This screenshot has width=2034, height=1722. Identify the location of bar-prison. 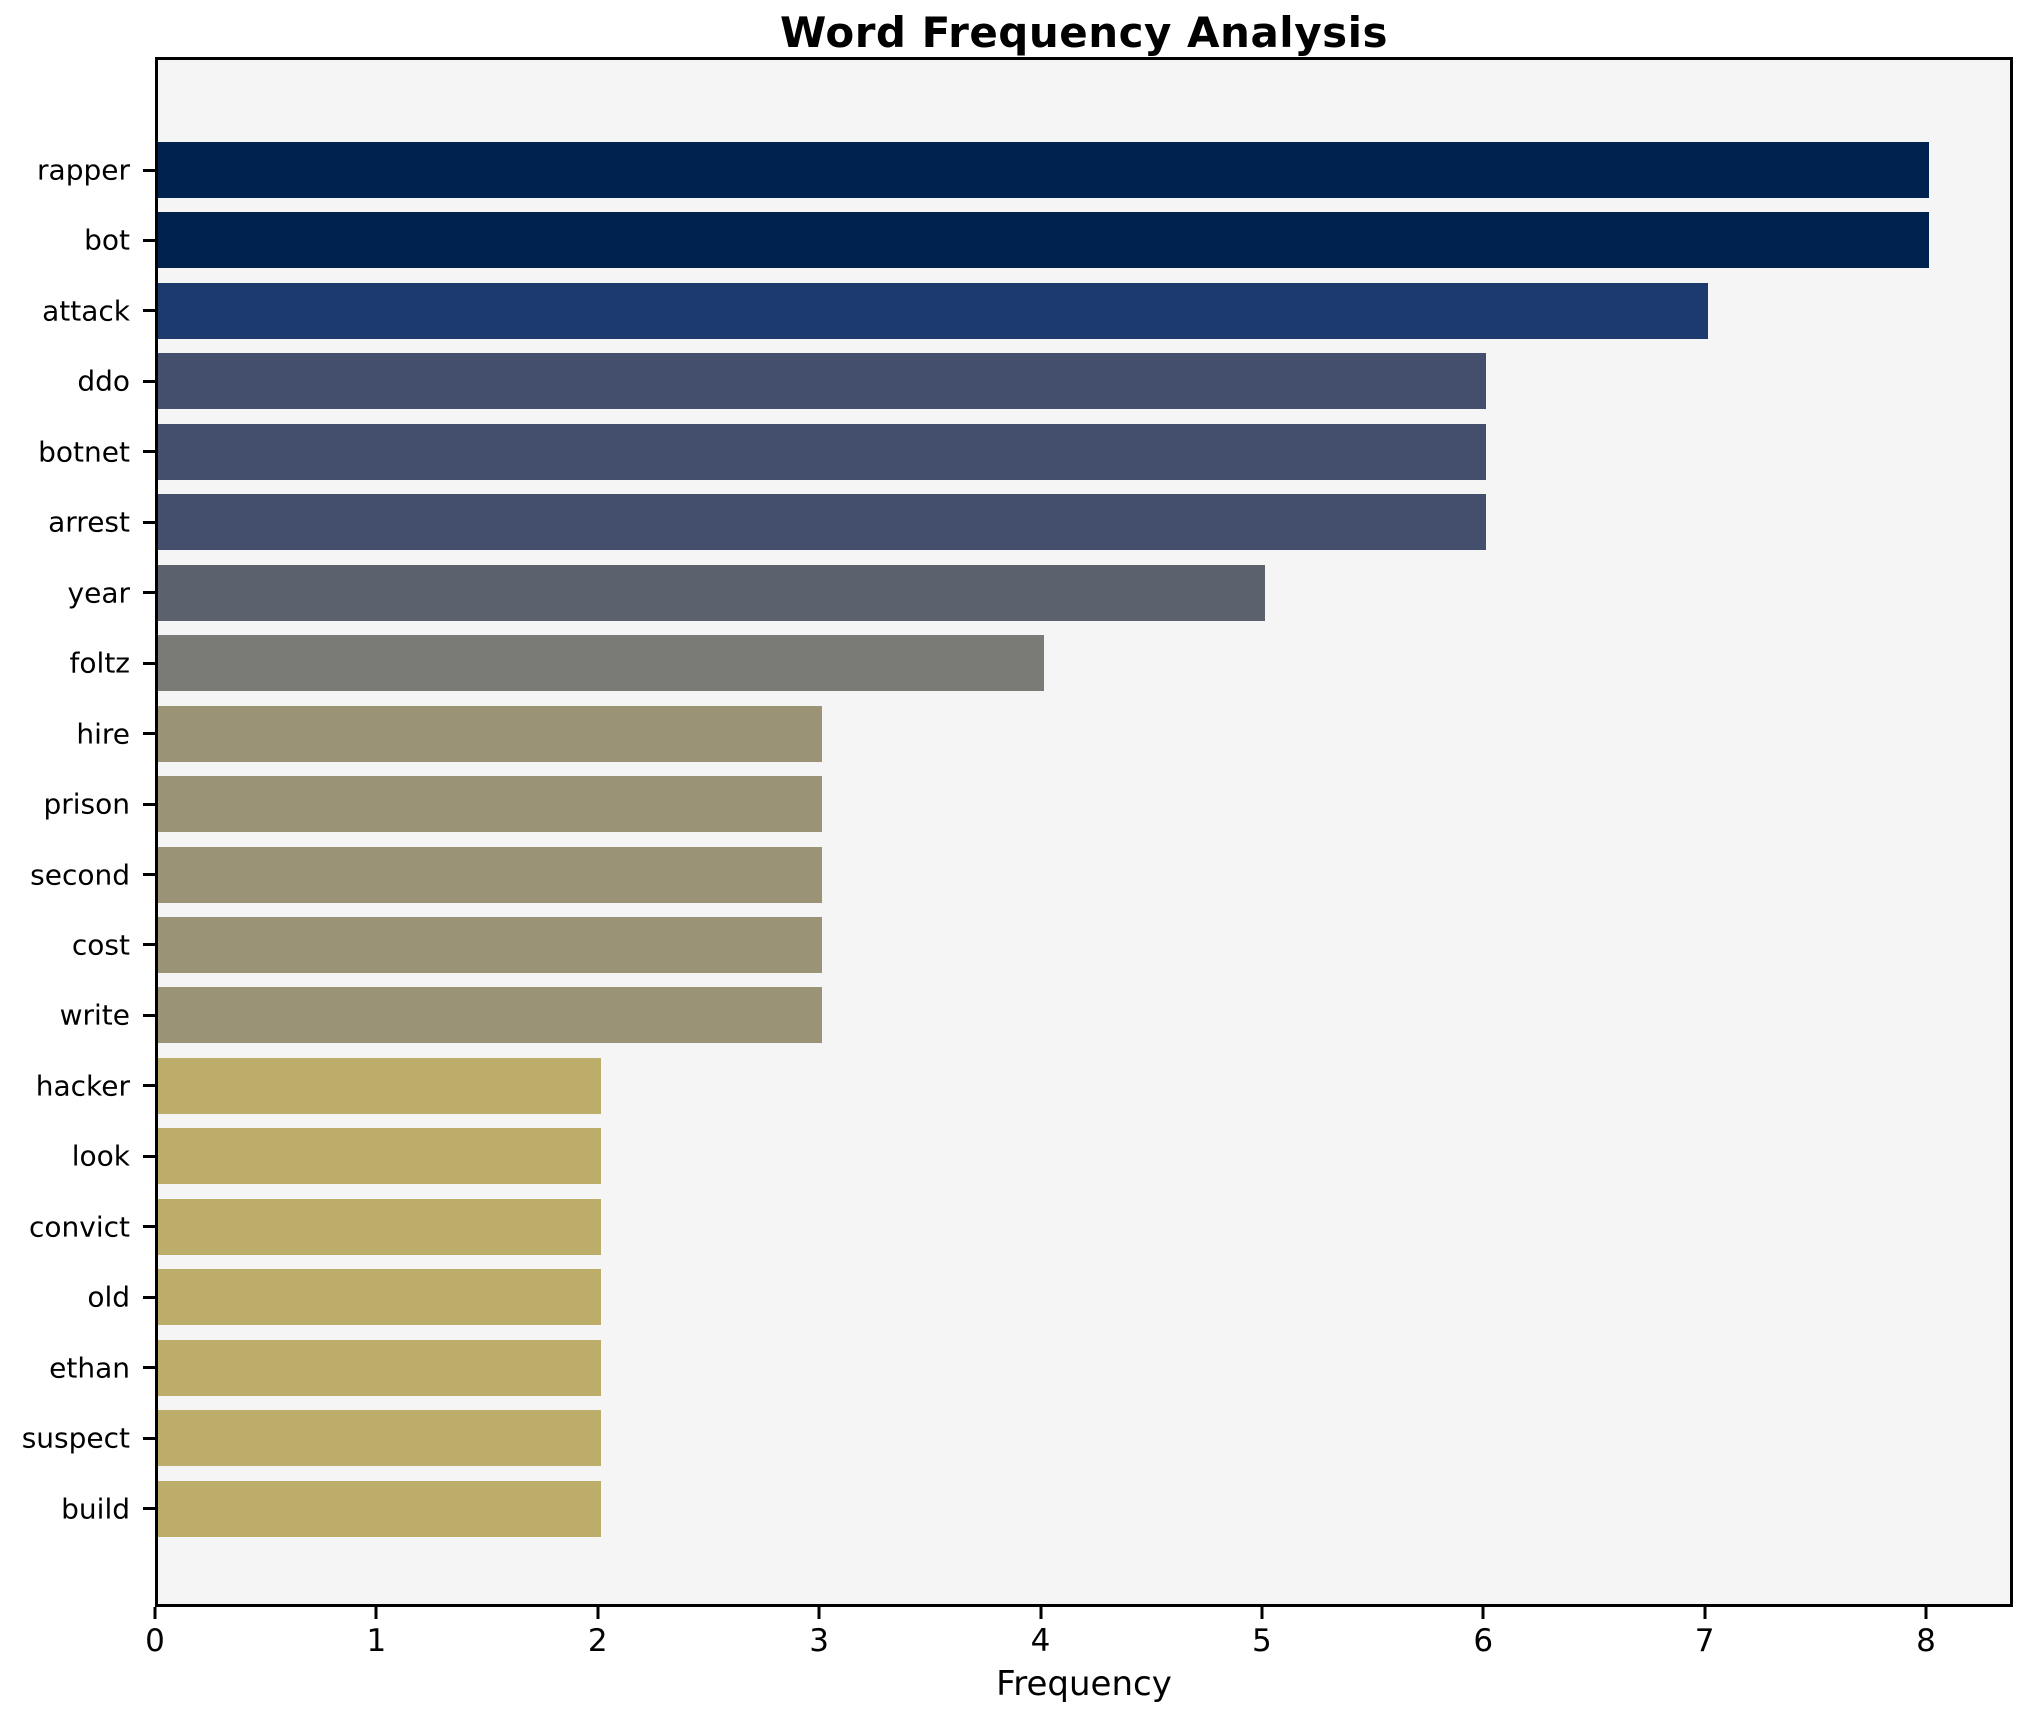
(490, 804).